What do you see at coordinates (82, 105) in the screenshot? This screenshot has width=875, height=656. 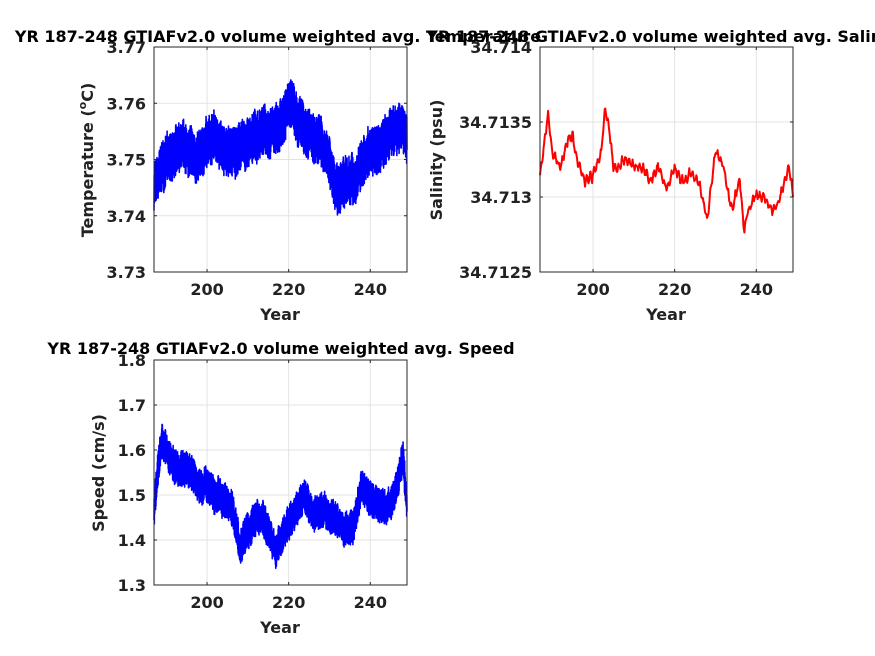 I see `temperature-y-label-superscript: o` at bounding box center [82, 105].